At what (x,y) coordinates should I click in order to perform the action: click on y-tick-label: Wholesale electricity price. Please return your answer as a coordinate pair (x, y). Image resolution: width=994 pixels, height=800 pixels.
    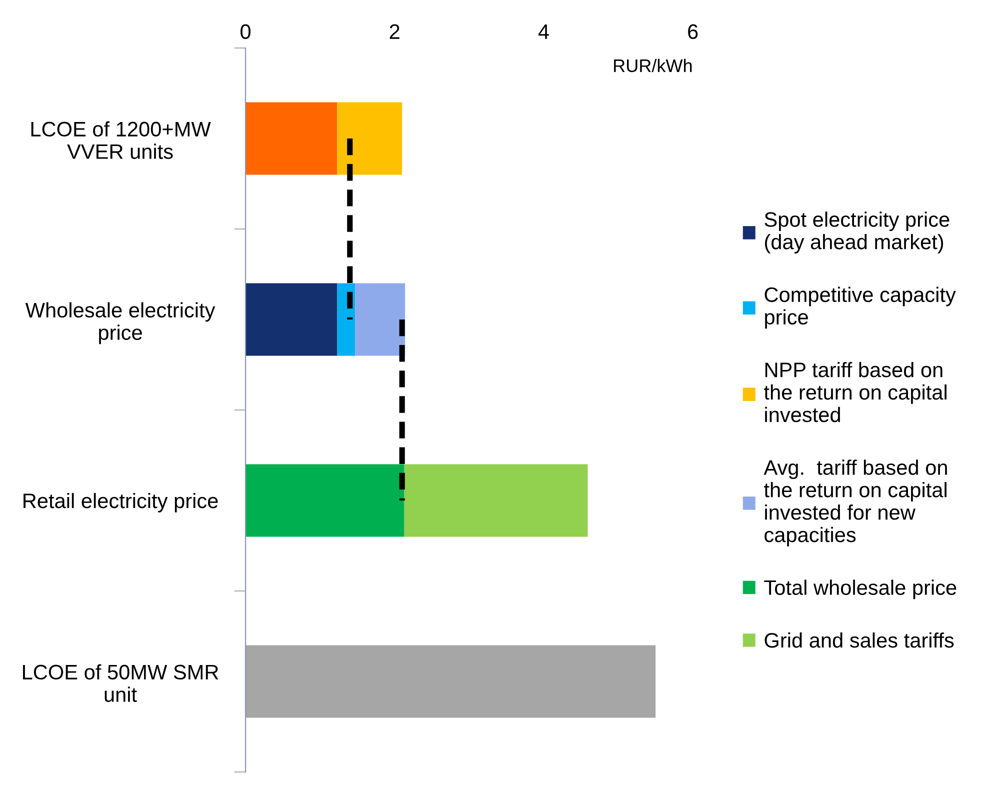
    Looking at the image, I should click on (120, 323).